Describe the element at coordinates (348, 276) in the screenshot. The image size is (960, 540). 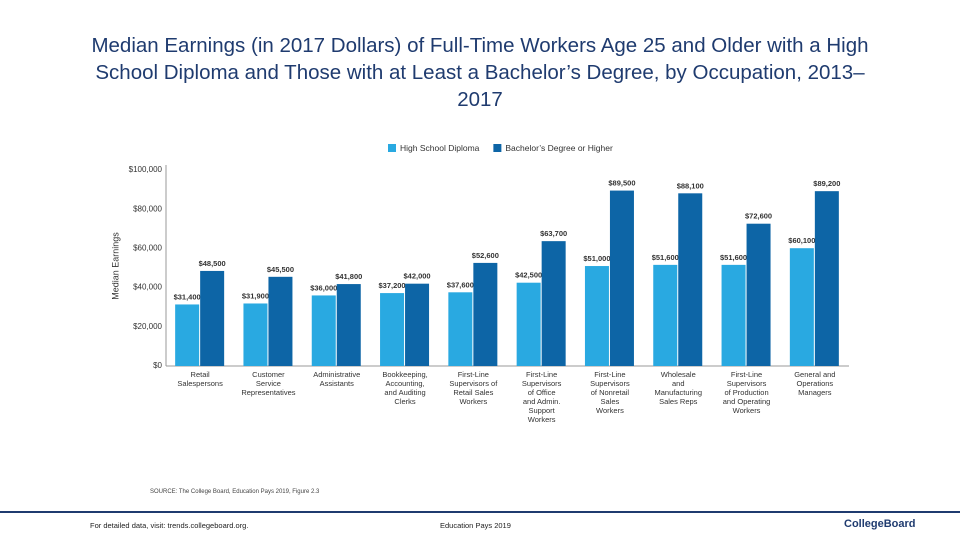
I see `value-label: $41,800` at that location.